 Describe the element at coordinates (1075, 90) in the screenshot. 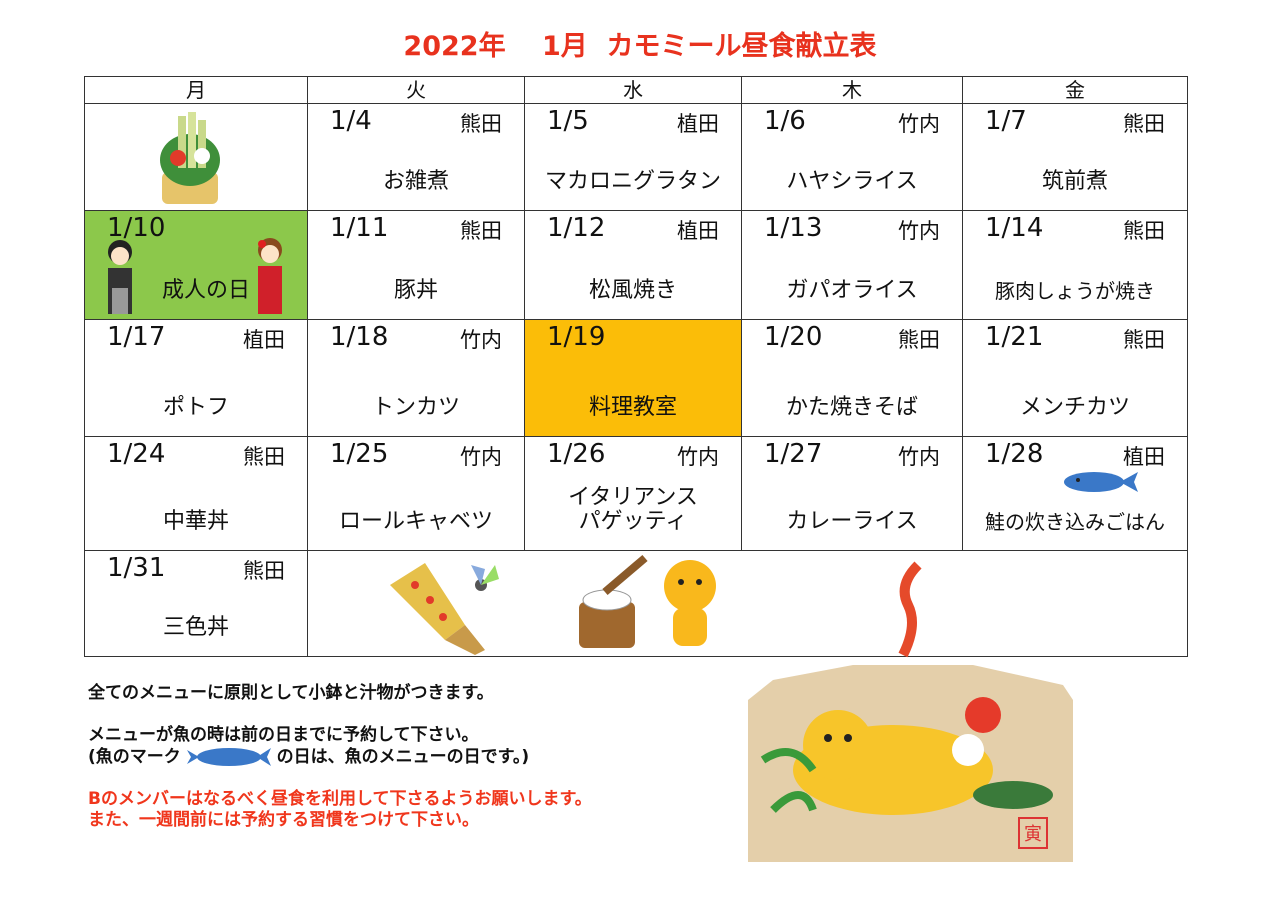

I see `weekday-header: 金` at that location.